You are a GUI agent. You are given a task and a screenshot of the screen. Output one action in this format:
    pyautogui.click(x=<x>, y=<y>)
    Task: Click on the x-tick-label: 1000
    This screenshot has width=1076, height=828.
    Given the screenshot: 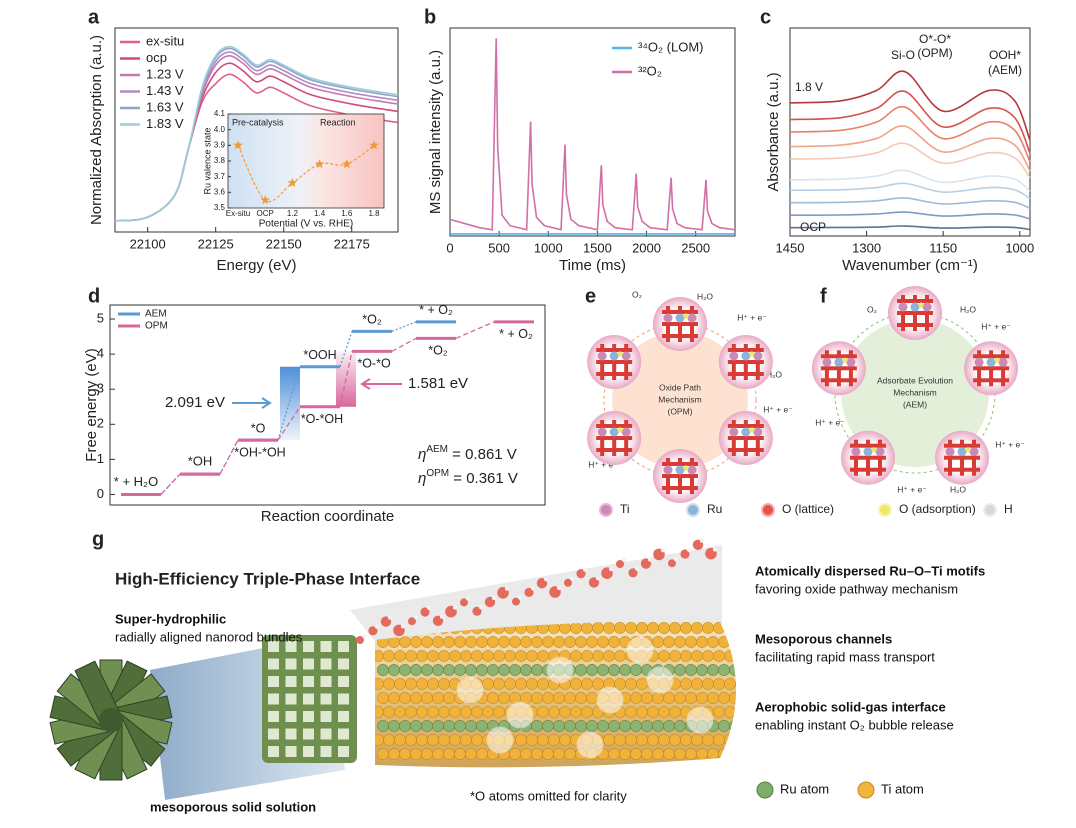 What is the action you would take?
    pyautogui.click(x=548, y=247)
    